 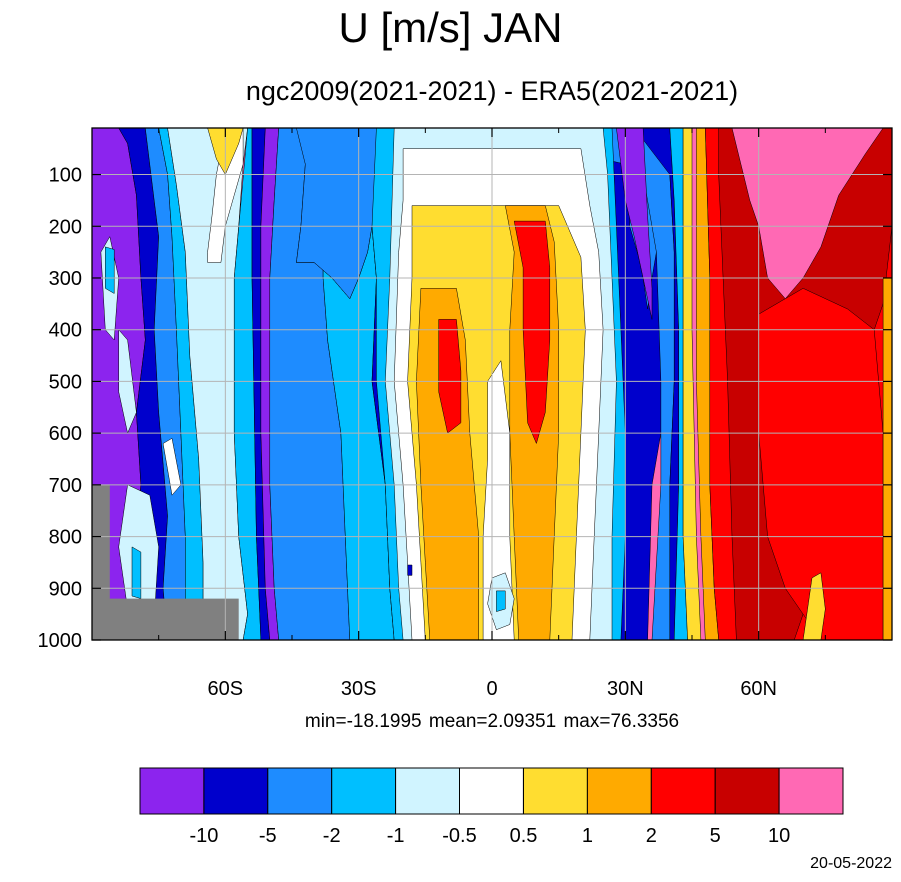 What do you see at coordinates (203, 836) in the screenshot?
I see `colorbar-label-0: -10` at bounding box center [203, 836].